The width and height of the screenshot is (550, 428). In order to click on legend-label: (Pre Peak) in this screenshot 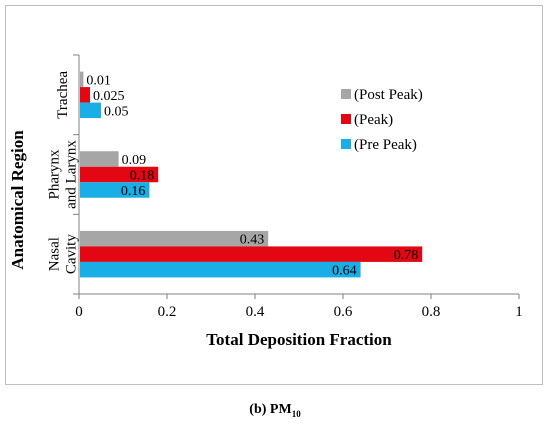, I will do `click(385, 145)`.